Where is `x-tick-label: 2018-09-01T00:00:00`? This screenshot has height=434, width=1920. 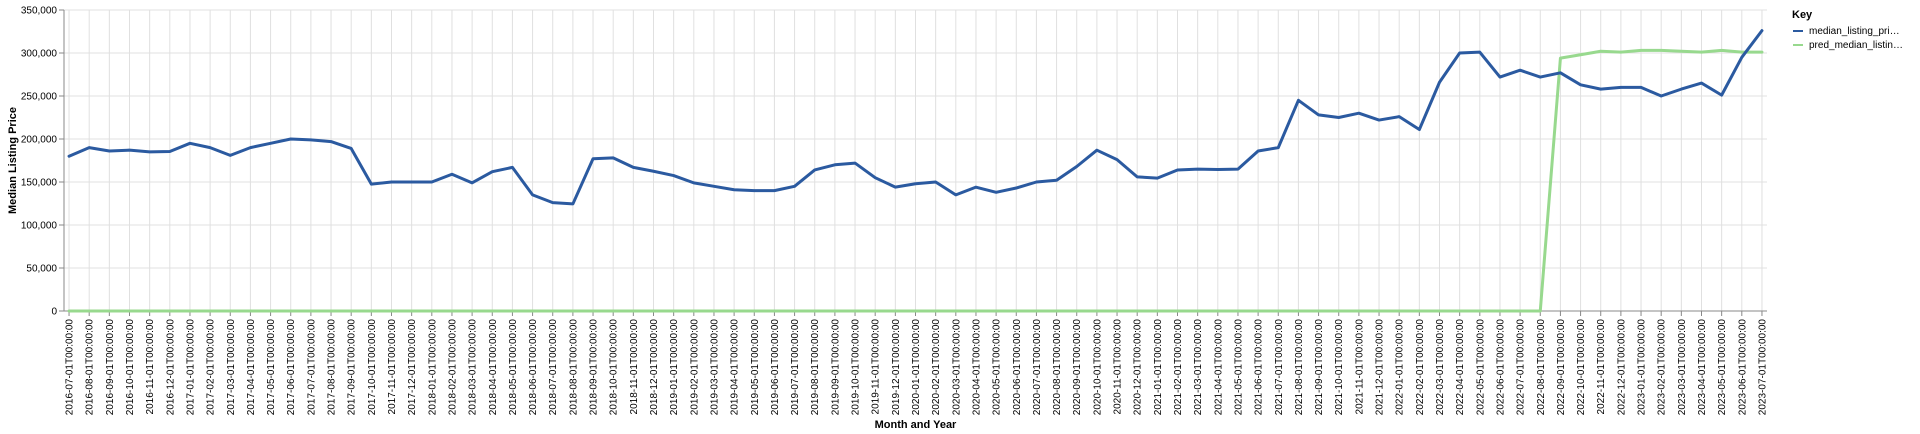
x-tick-label: 2018-09-01T00:00:00 is located at coordinates (594, 367).